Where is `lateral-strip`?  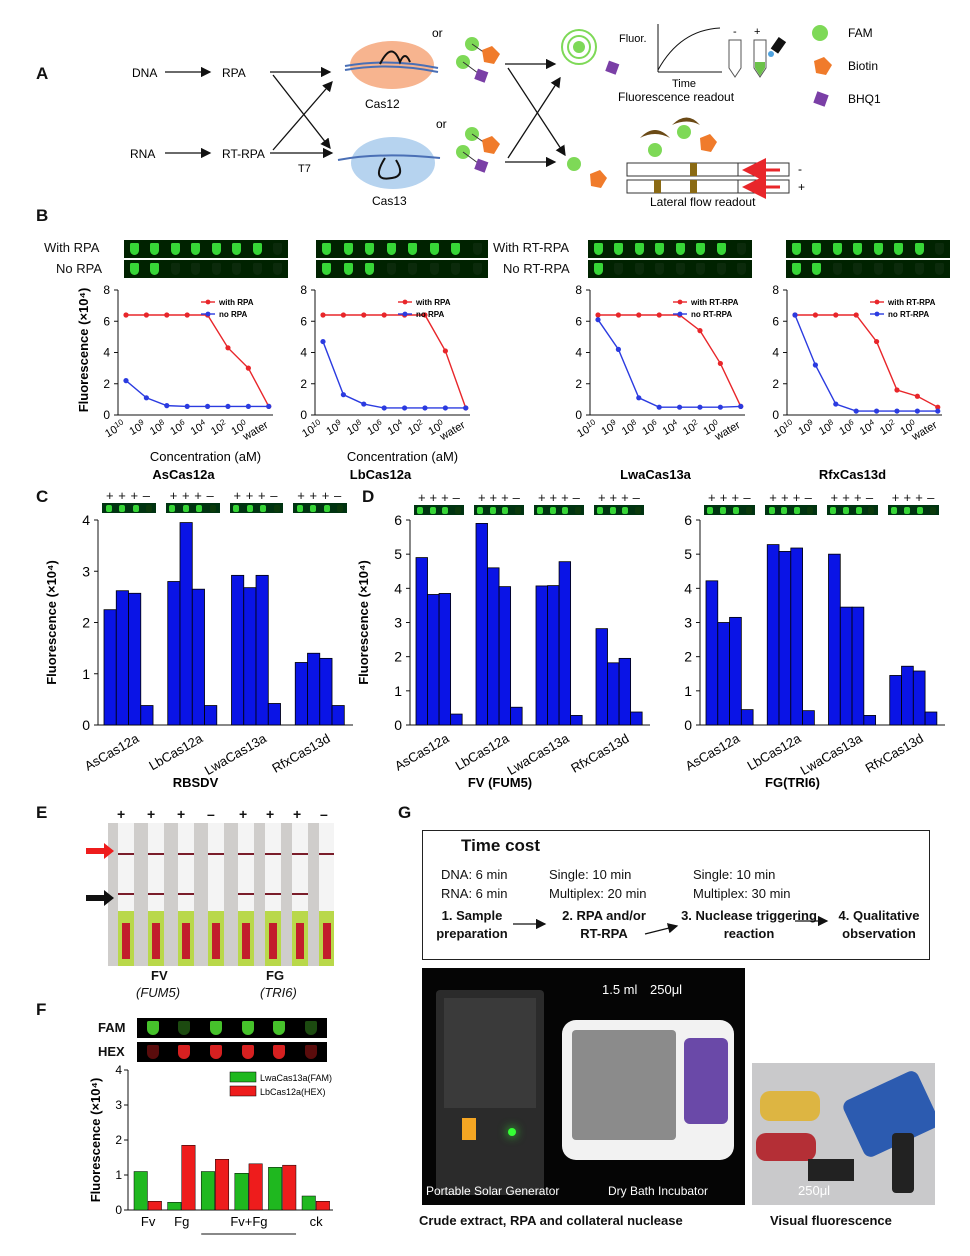
lateral-strip is located at coordinates (156, 894).